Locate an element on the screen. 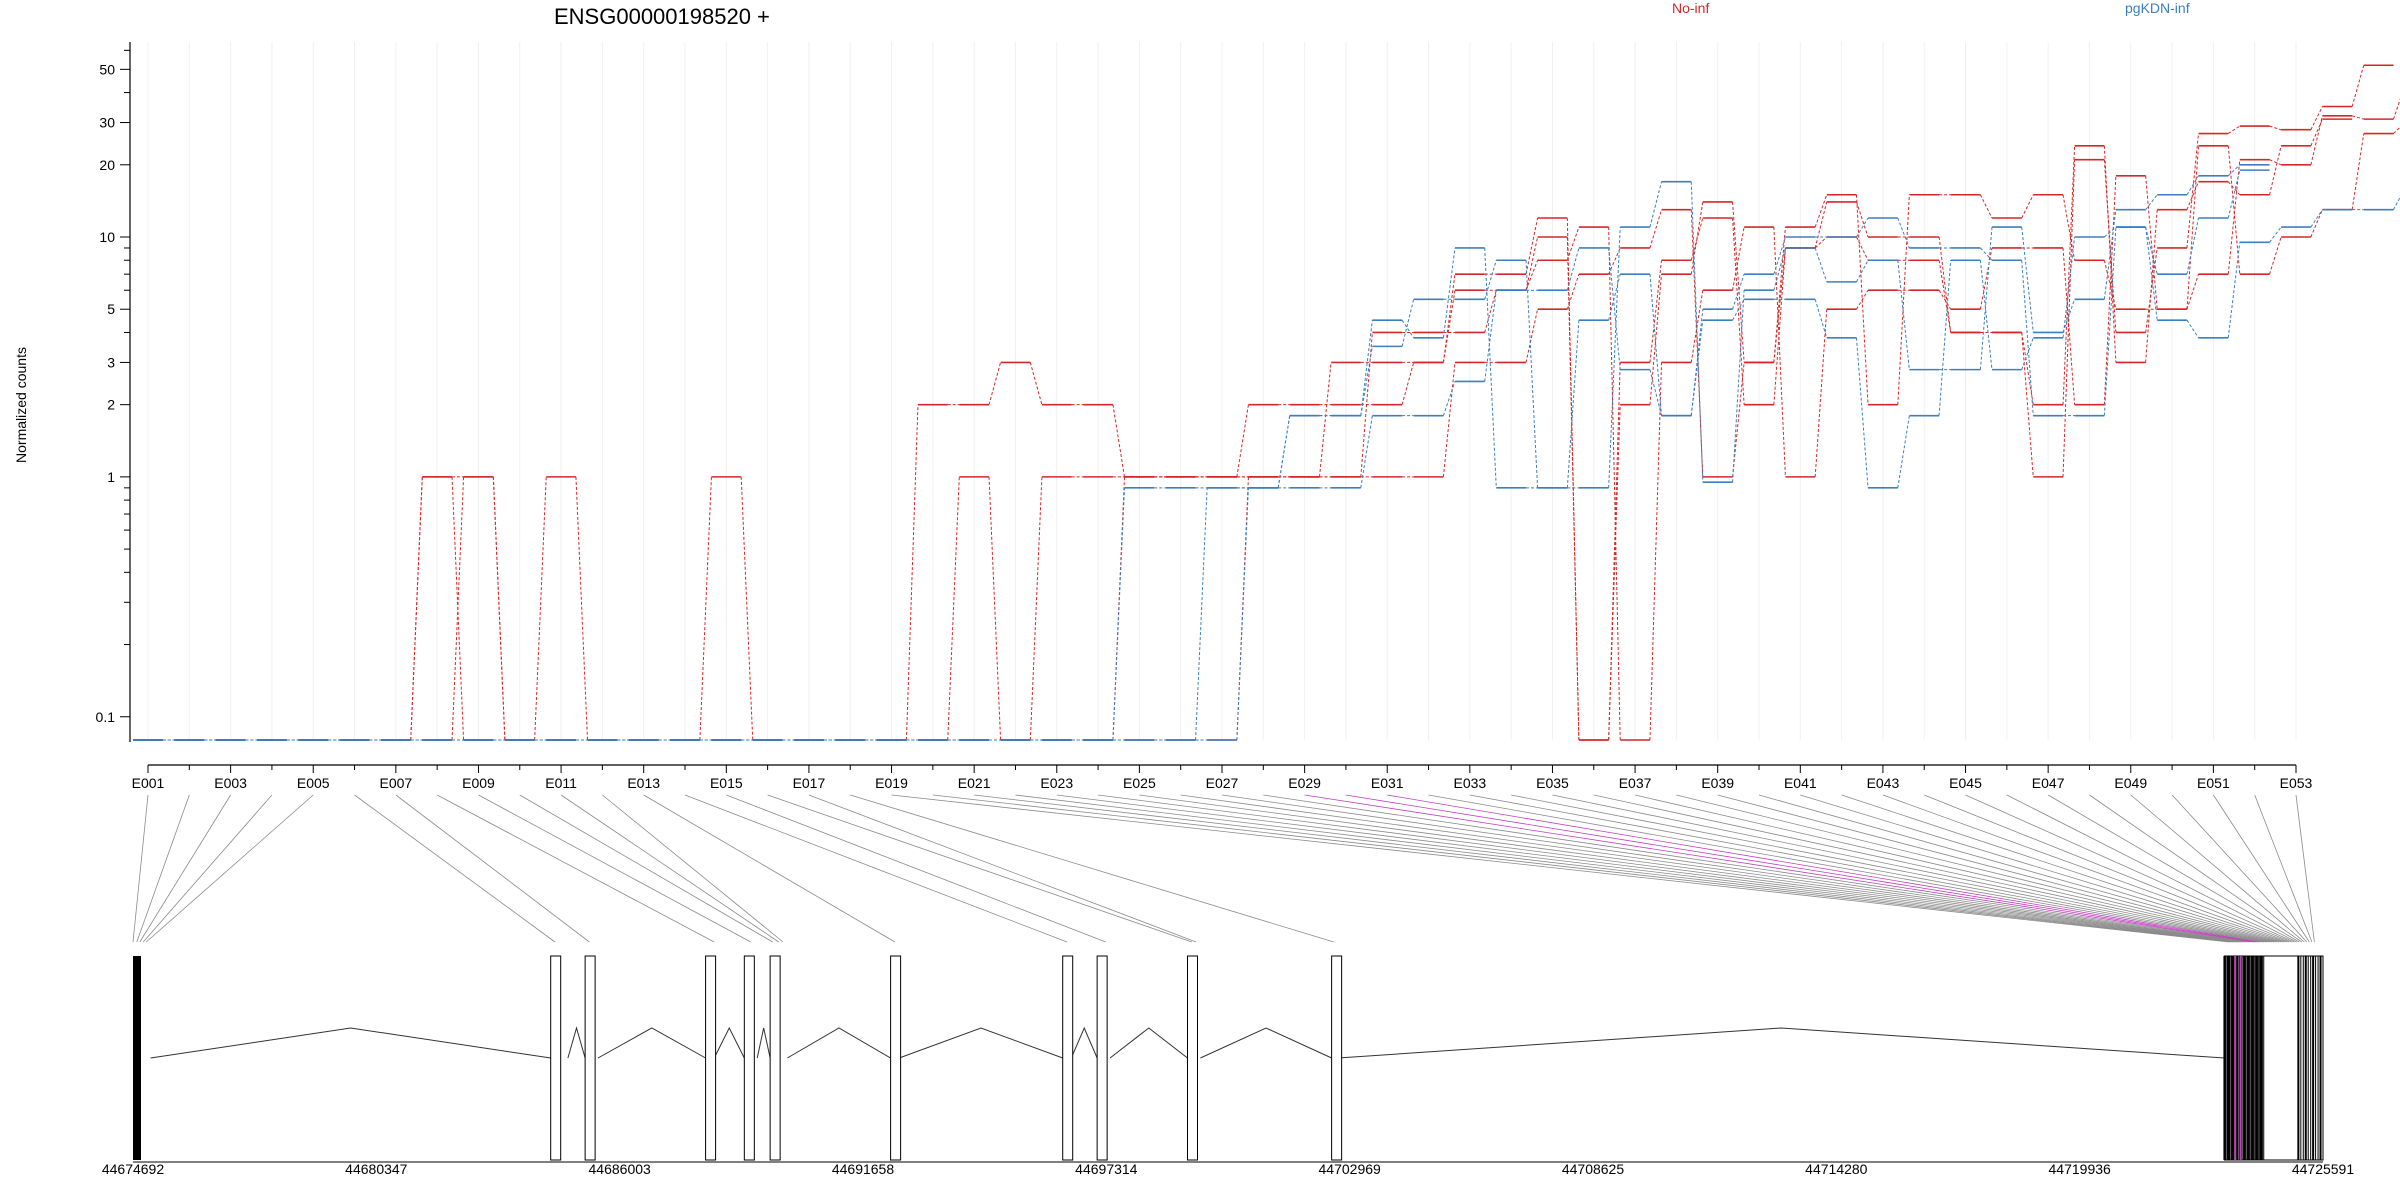 The height and width of the screenshot is (1200, 2400). y-tick-label: 20 is located at coordinates (107, 165).